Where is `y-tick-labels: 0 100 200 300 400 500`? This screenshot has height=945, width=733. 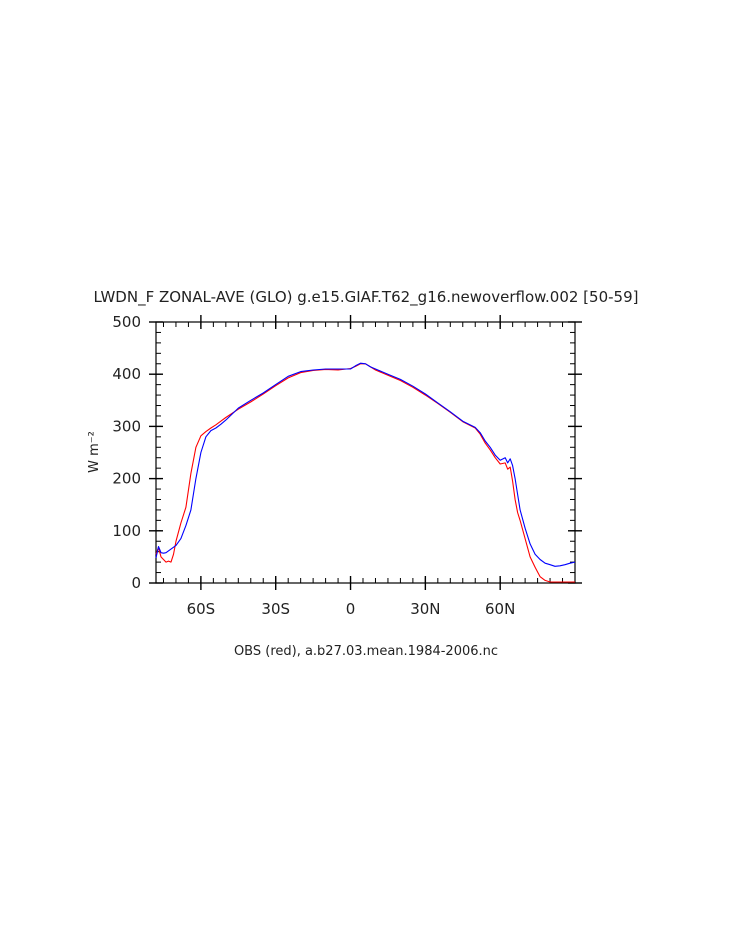 y-tick-labels: 0 100 200 300 400 500 is located at coordinates (126, 452).